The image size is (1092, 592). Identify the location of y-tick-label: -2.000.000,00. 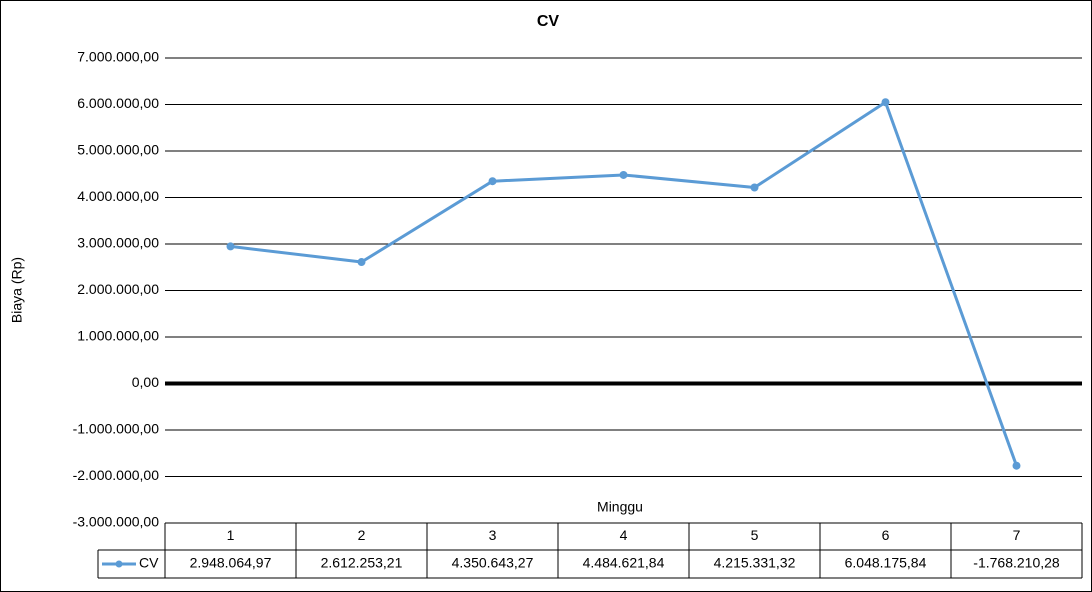
(116, 475).